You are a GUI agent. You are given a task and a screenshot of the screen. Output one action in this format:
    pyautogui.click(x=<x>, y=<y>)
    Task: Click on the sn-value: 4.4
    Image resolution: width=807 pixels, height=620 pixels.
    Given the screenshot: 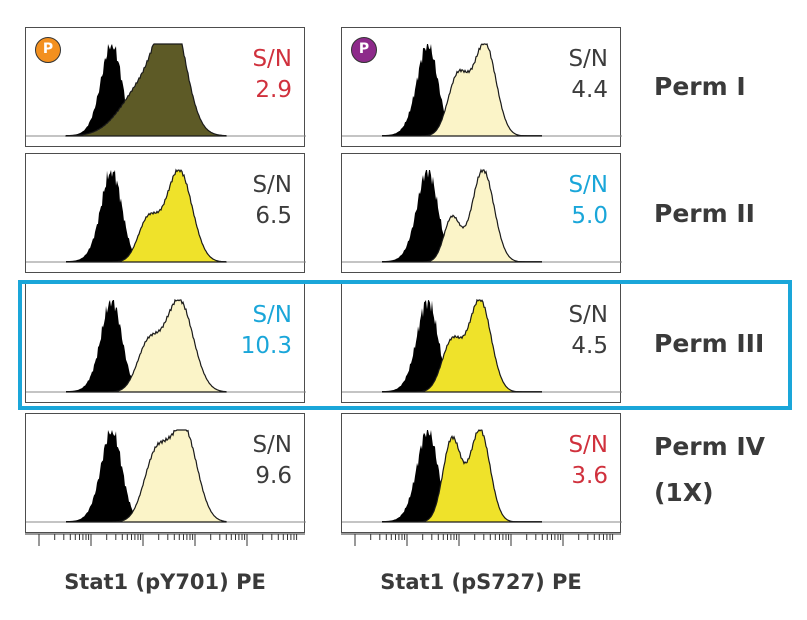 What is the action you would take?
    pyautogui.click(x=589, y=90)
    